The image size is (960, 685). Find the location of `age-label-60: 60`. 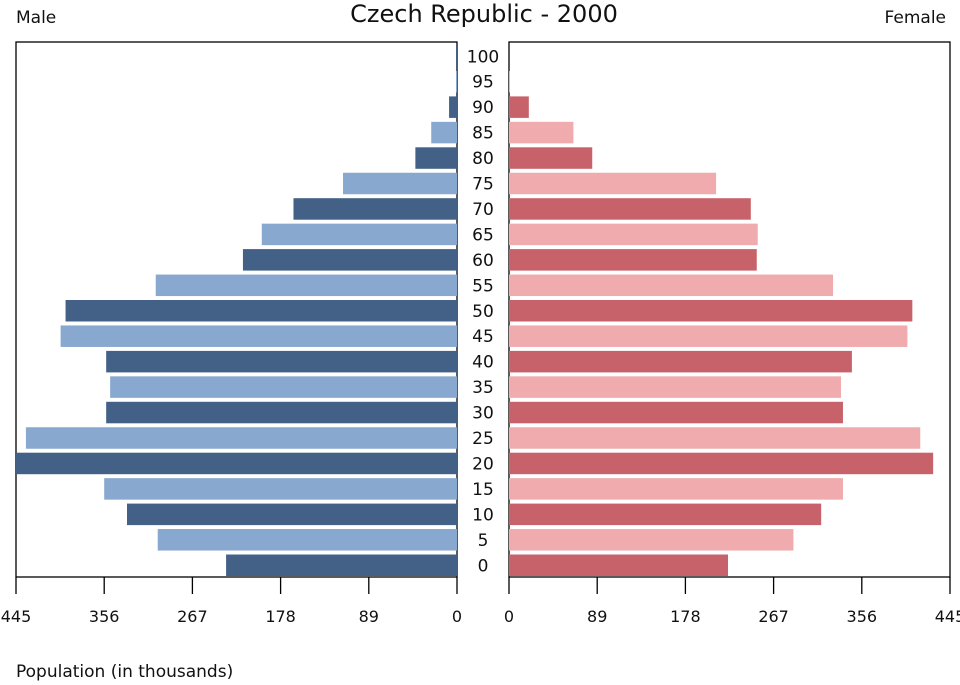

age-label-60: 60 is located at coordinates (483, 261).